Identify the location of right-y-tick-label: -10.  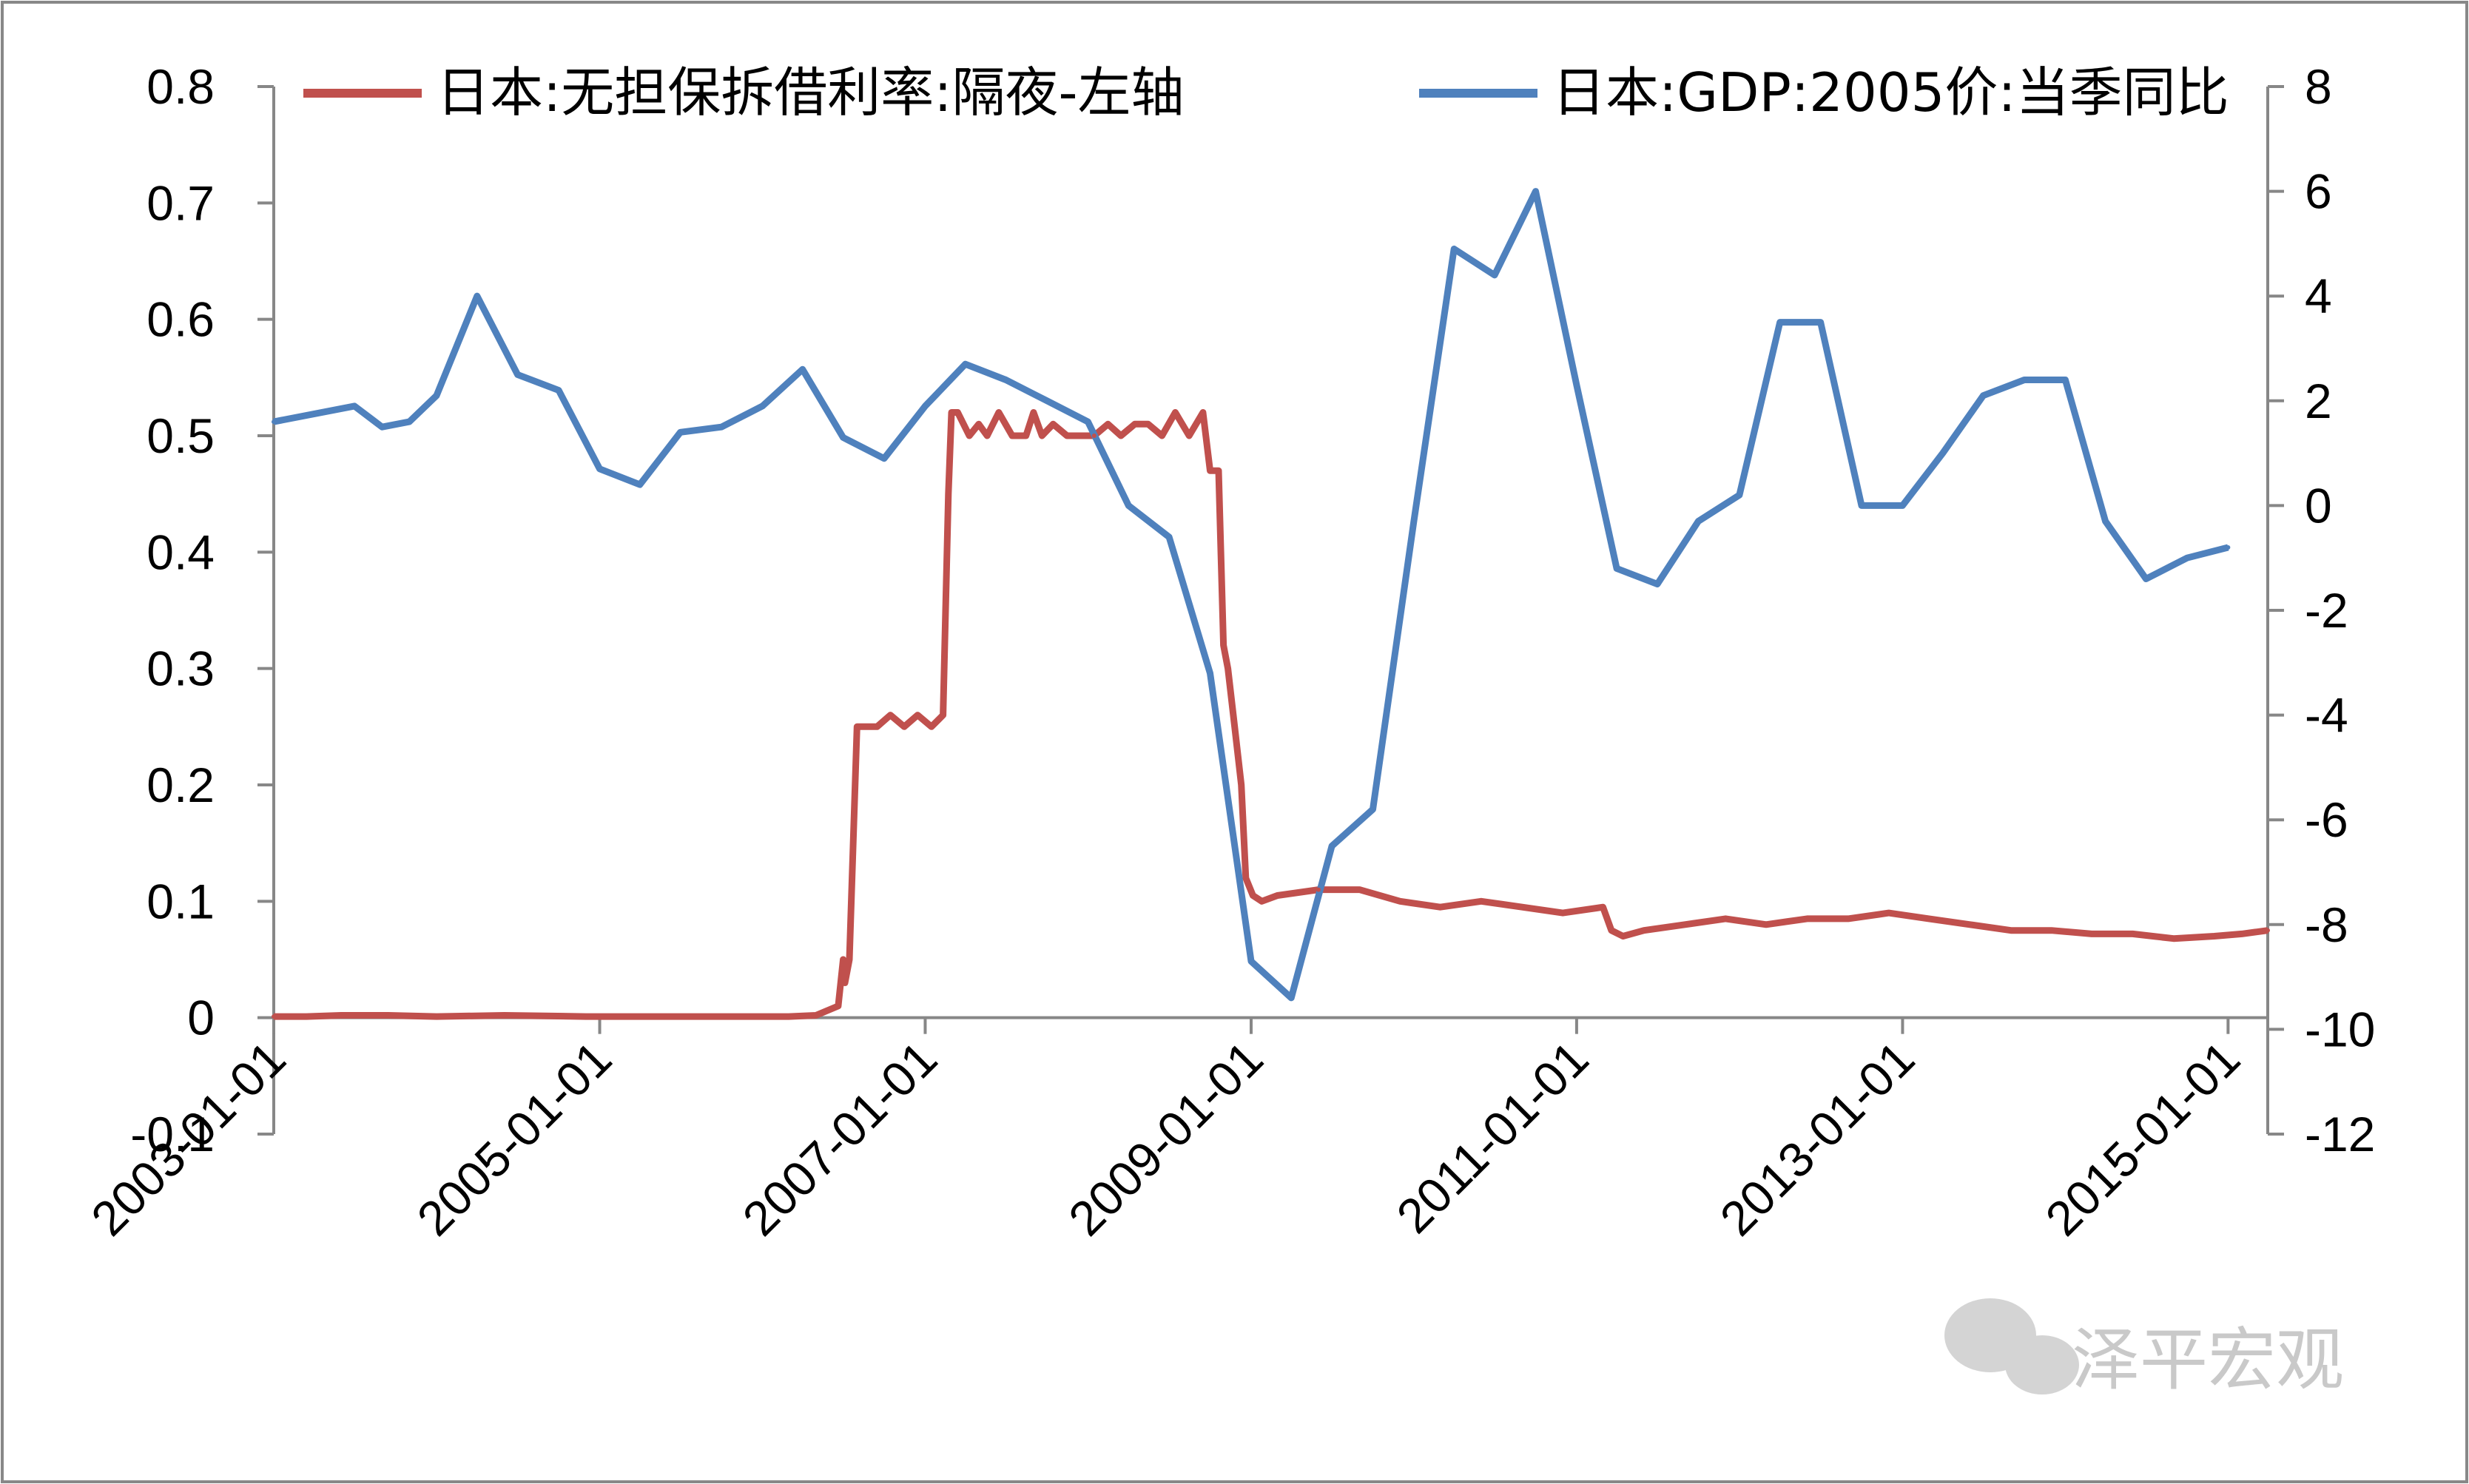
(2340, 1029).